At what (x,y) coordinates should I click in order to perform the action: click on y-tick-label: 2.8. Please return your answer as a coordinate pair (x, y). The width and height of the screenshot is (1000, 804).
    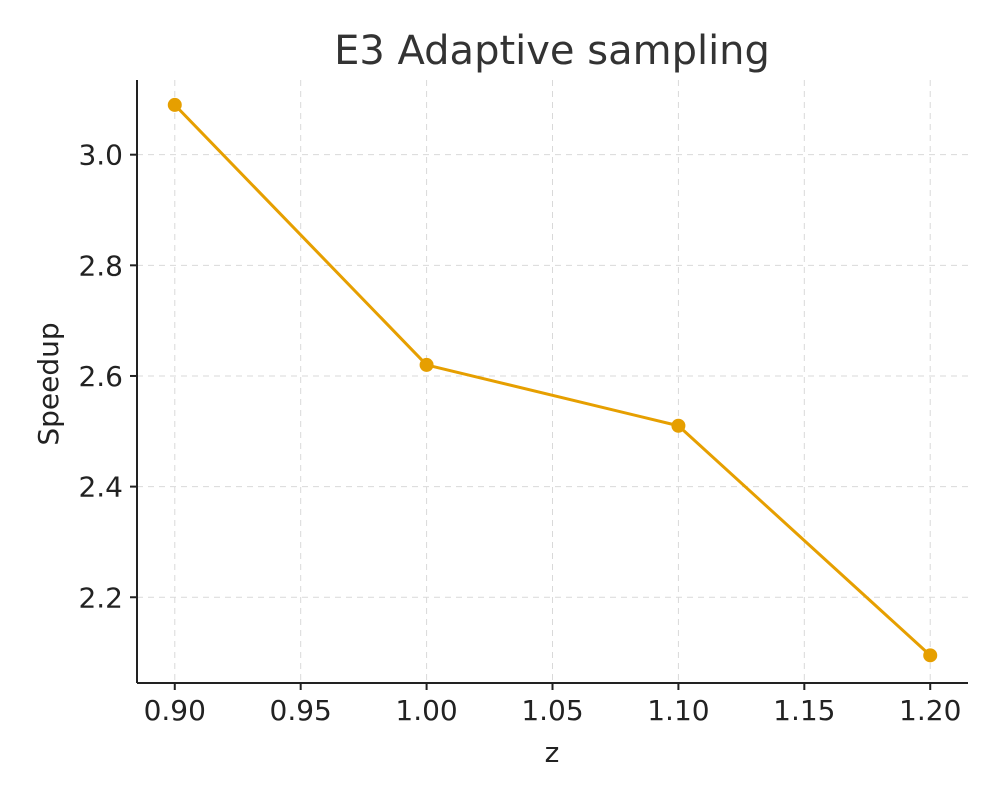
    Looking at the image, I should click on (100, 265).